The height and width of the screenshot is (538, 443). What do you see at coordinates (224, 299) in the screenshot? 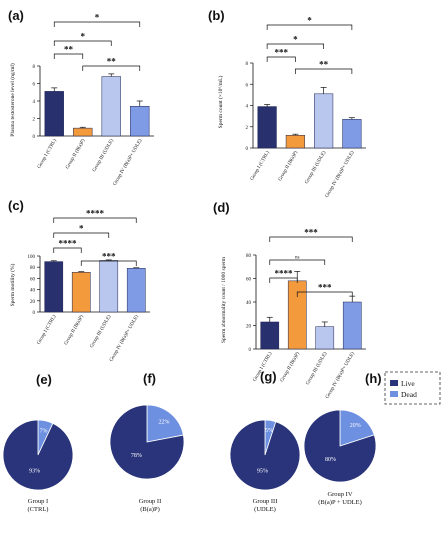
I see `y-axis-label: Sperm abnormality count / 1000 sperm` at bounding box center [224, 299].